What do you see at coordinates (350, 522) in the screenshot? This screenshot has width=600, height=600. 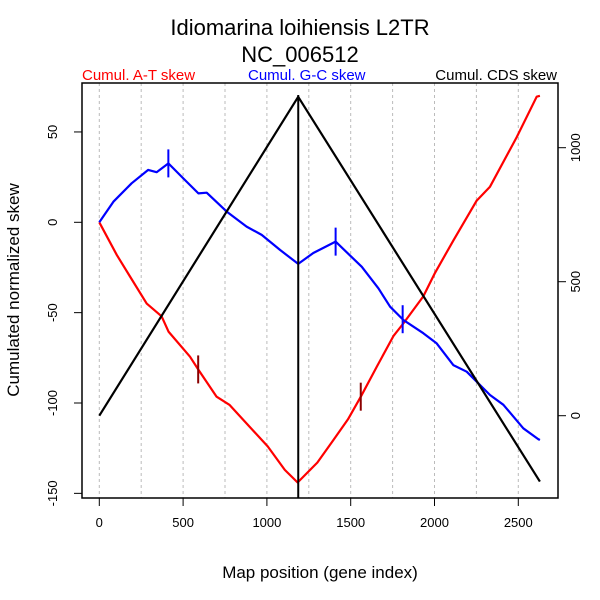 I see `x-tick-label: 1500` at bounding box center [350, 522].